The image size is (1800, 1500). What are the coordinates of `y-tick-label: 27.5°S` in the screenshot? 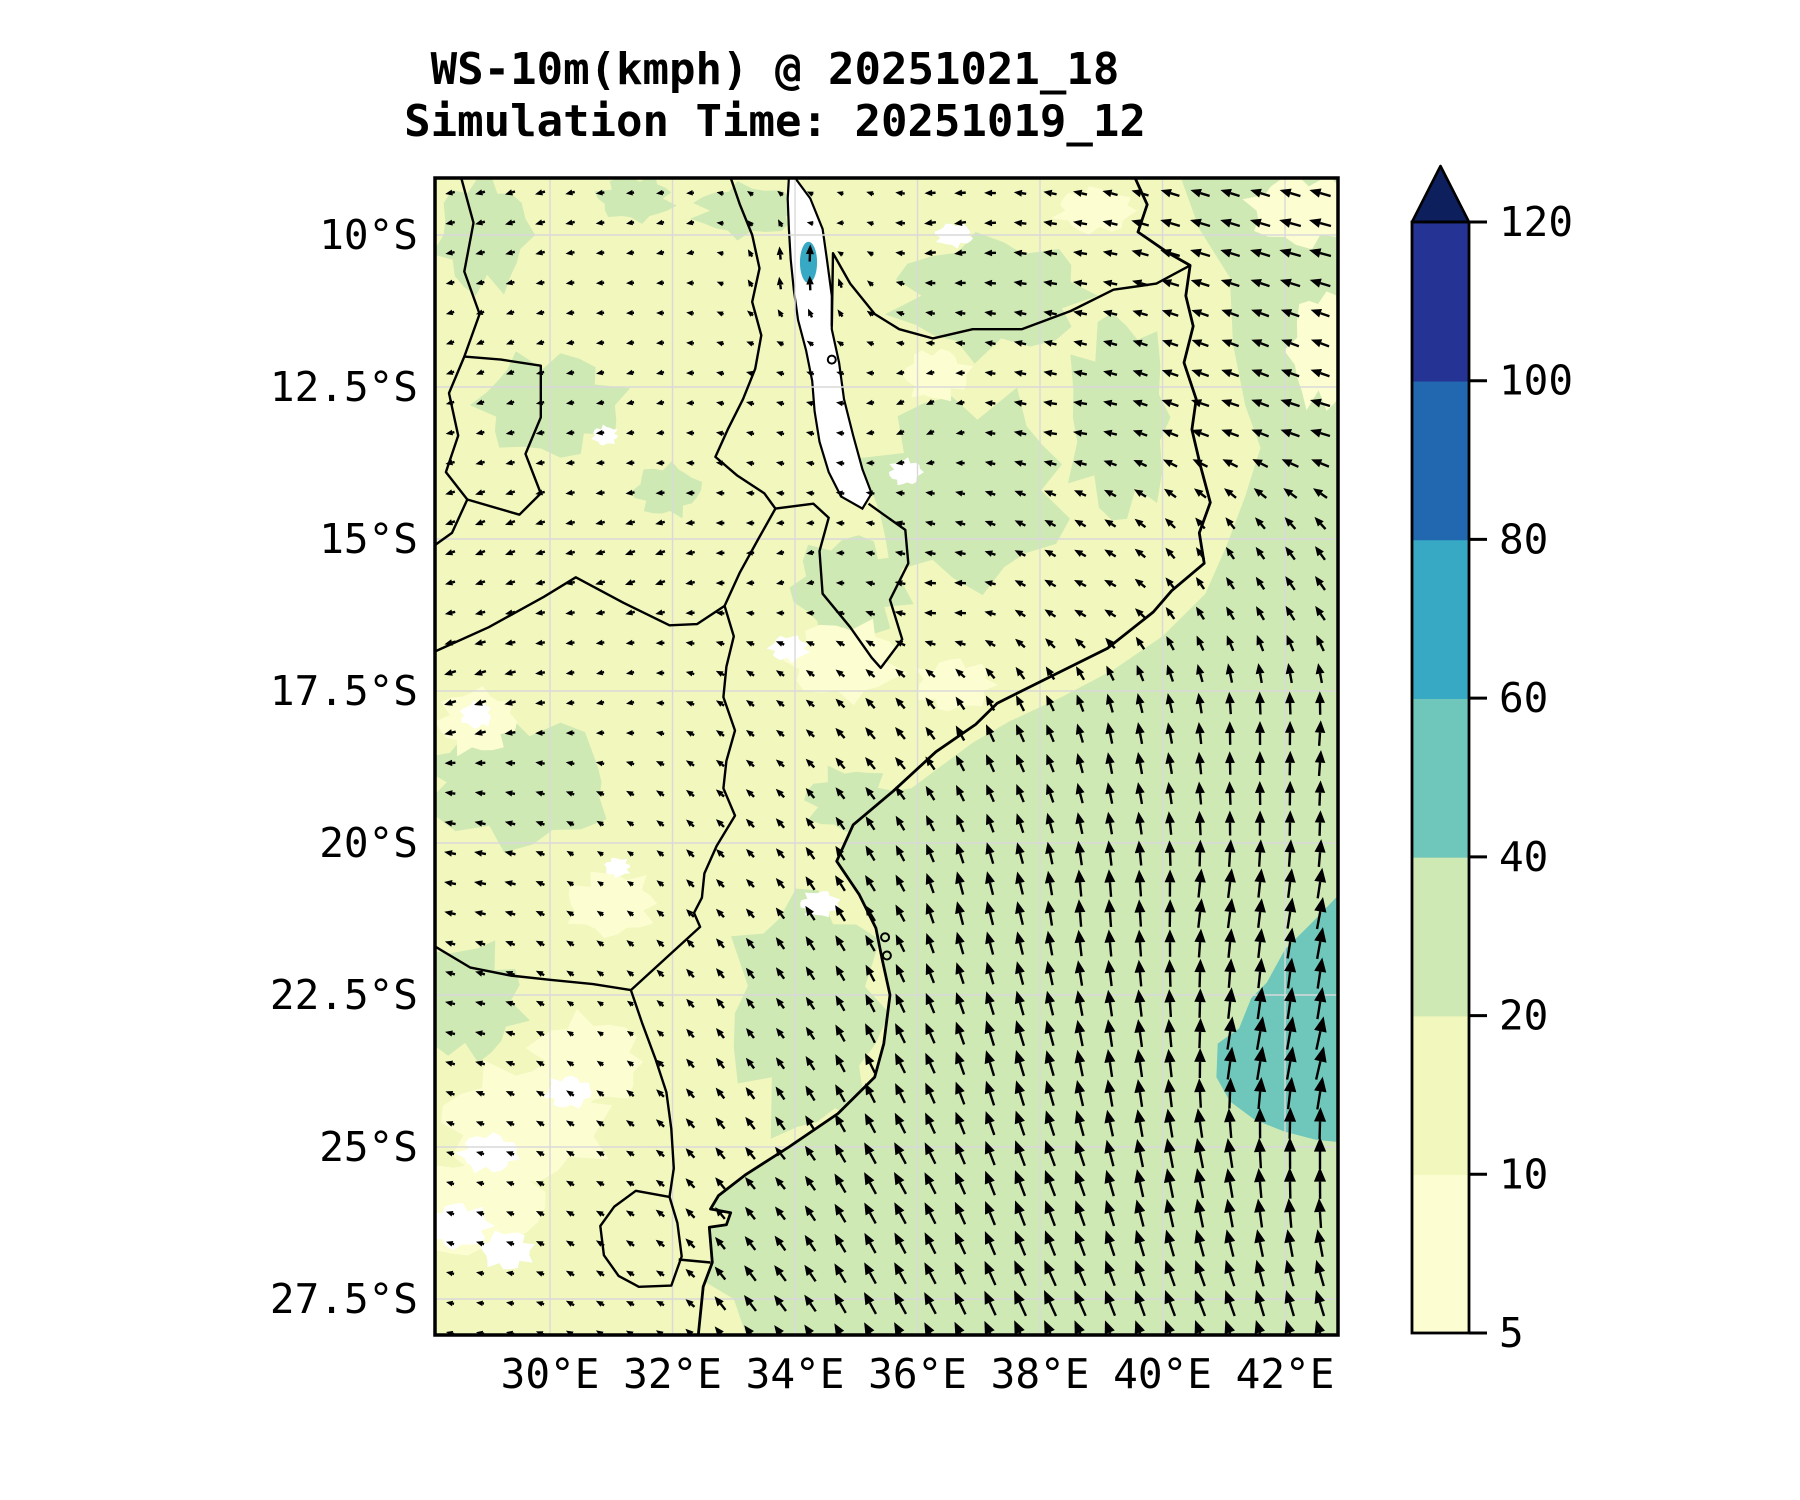 It's located at (344, 1299).